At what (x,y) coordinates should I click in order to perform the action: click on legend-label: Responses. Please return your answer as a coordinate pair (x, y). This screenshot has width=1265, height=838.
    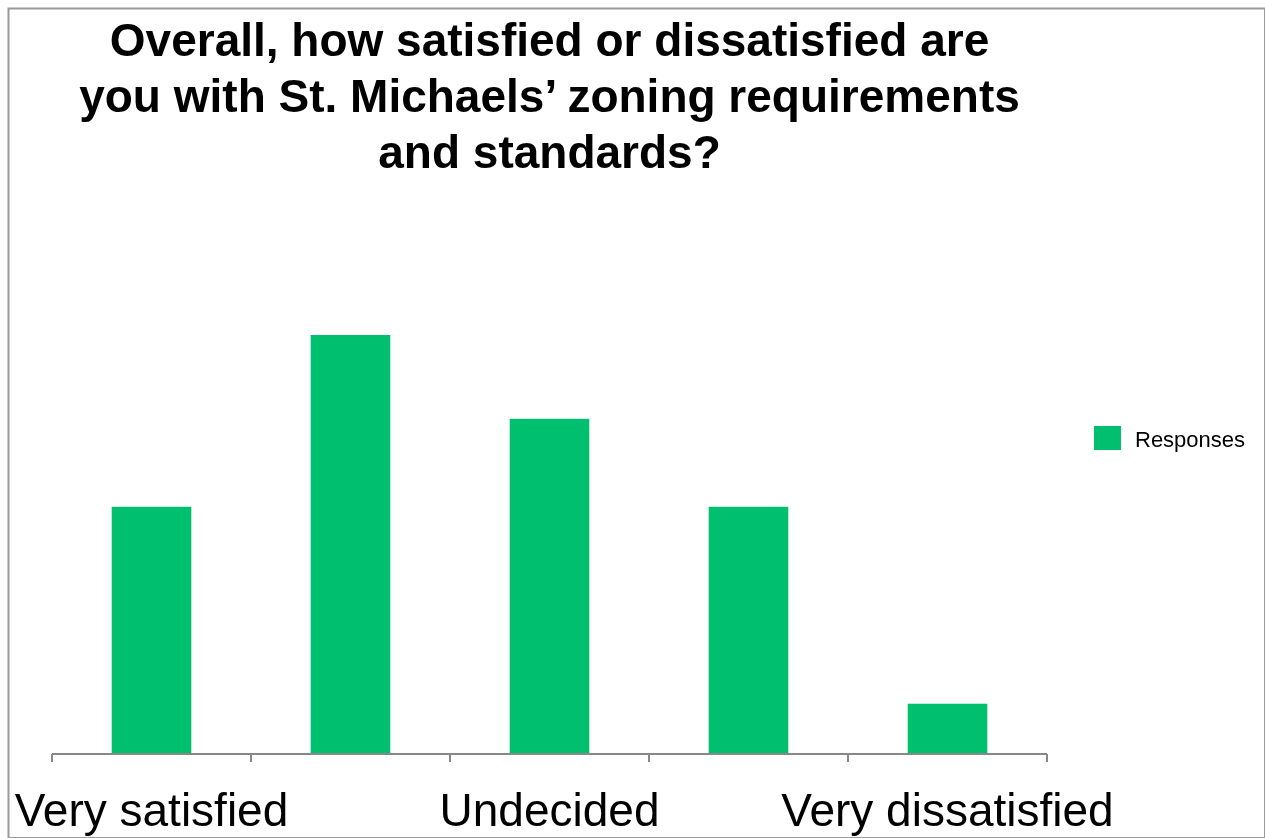
    Looking at the image, I should click on (1190, 439).